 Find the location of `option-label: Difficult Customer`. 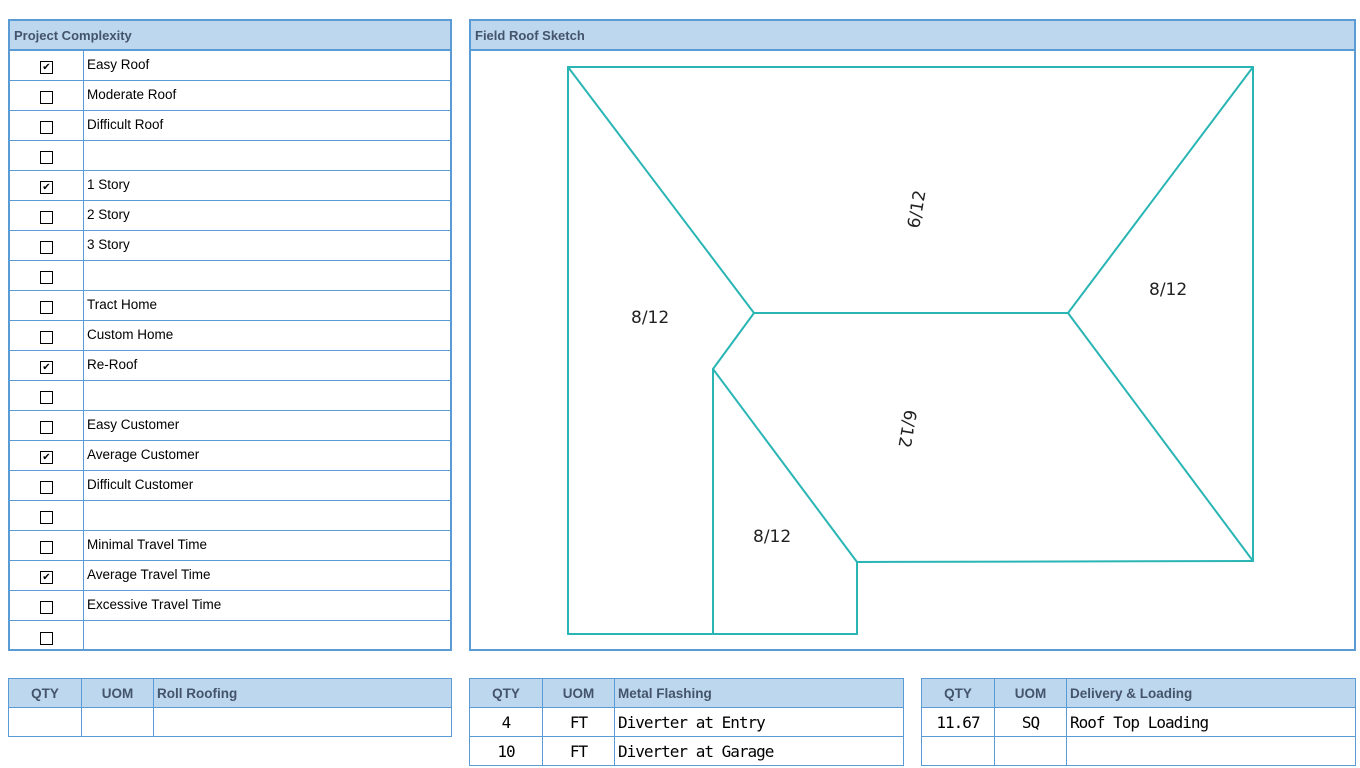

option-label: Difficult Customer is located at coordinates (140, 484).